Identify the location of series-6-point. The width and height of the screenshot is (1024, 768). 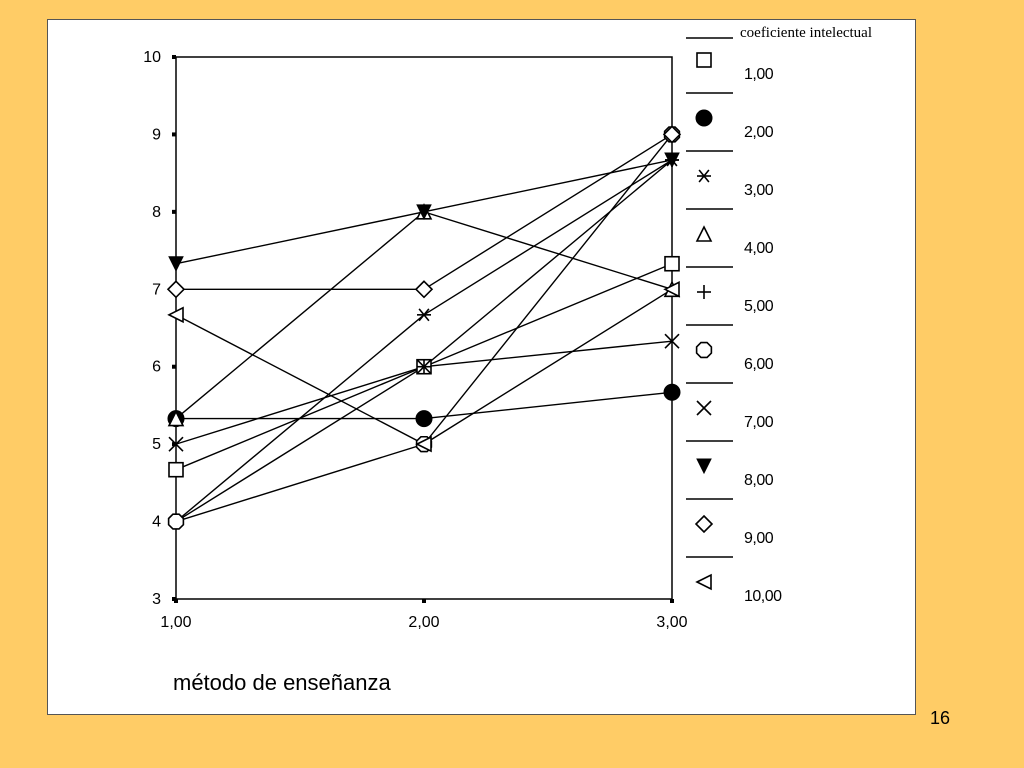
(176, 521).